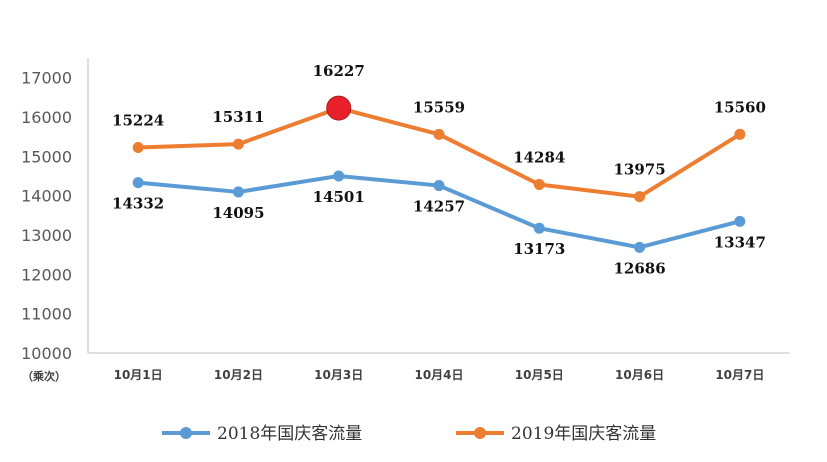 The width and height of the screenshot is (827, 462). What do you see at coordinates (46, 235) in the screenshot?
I see `y-tick-label: 13000` at bounding box center [46, 235].